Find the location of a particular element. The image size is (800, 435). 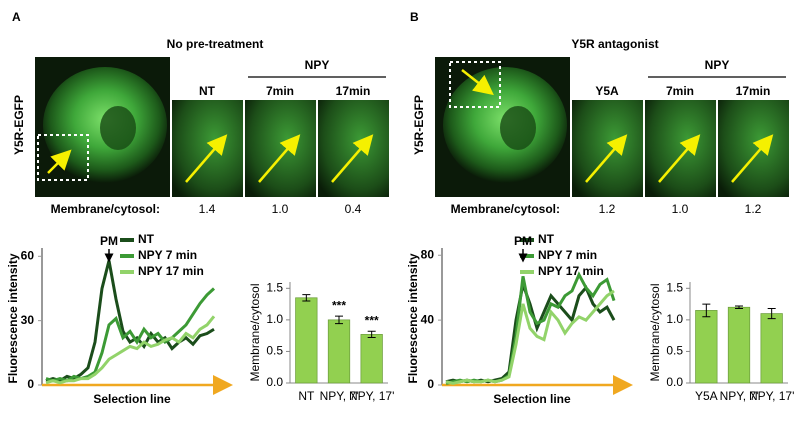

panel-title: No pre-treatment is located at coordinates (215, 44).